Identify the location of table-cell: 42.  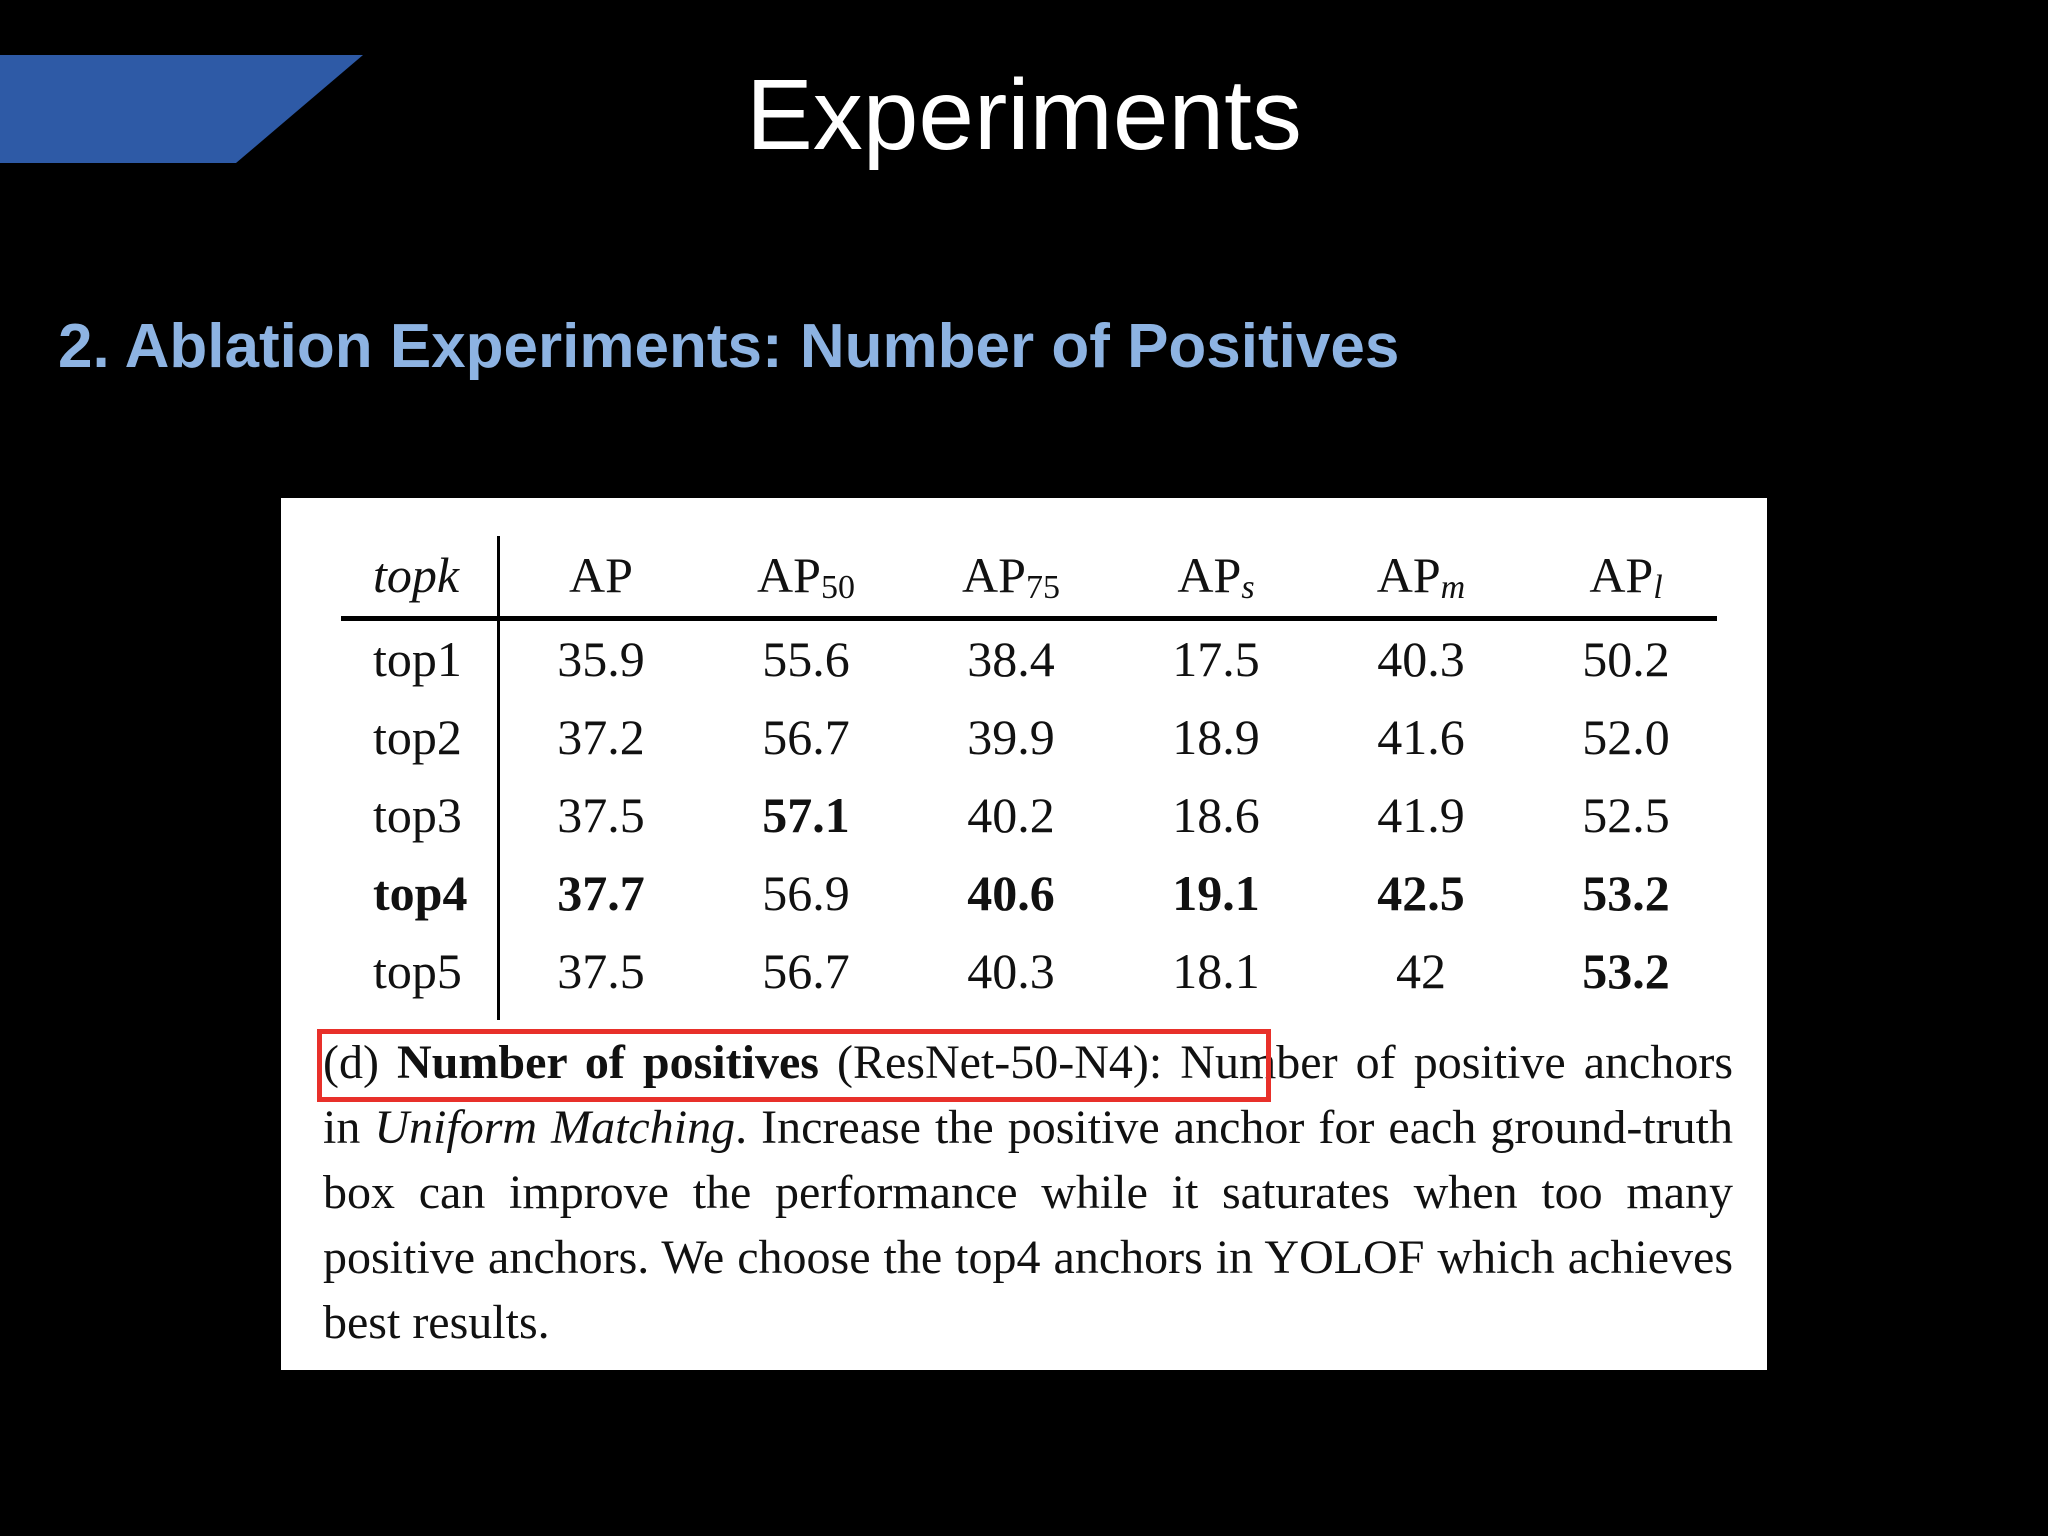
(1421, 971).